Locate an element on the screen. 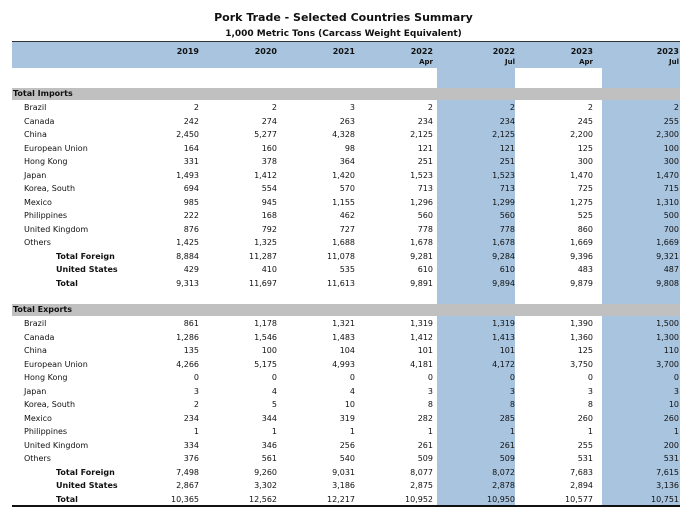 The width and height of the screenshot is (687, 516). table-row: European Union 164 160 98 121 121 125 100 is located at coordinates (343, 148).